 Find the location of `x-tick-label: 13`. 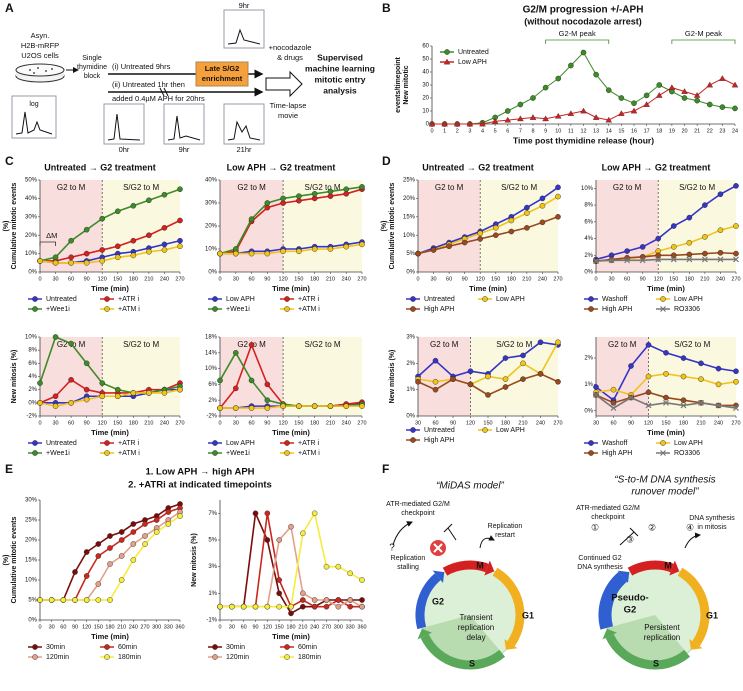

x-tick-label: 13 is located at coordinates (596, 131).